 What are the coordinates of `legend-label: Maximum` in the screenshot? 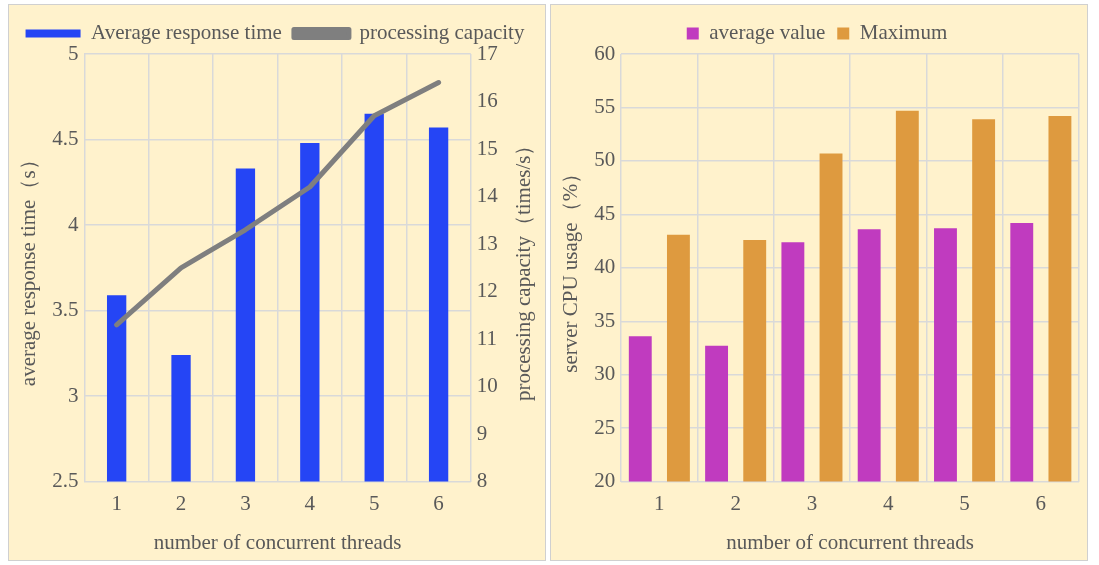 It's located at (903, 32).